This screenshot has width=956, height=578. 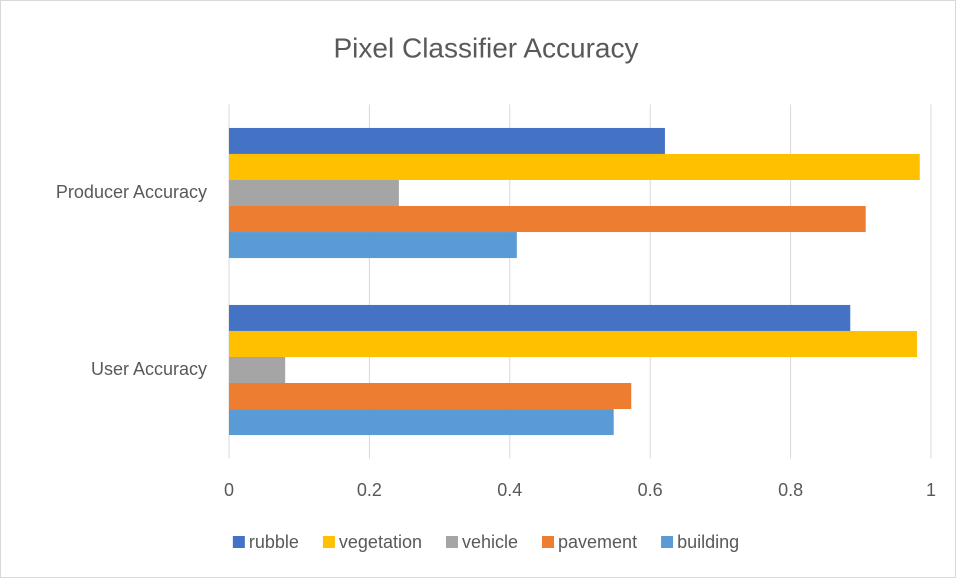 I want to click on chart-title: Pixel Classifier Accuracy, so click(x=486, y=47).